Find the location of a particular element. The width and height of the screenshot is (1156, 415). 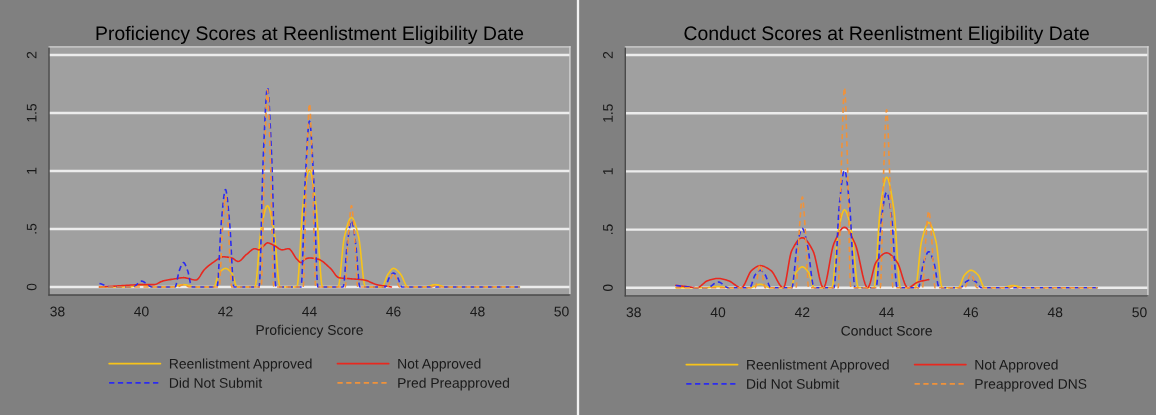

chart-title: Proficiency Scores at Reenlistment Eligibility Date is located at coordinates (310, 34).